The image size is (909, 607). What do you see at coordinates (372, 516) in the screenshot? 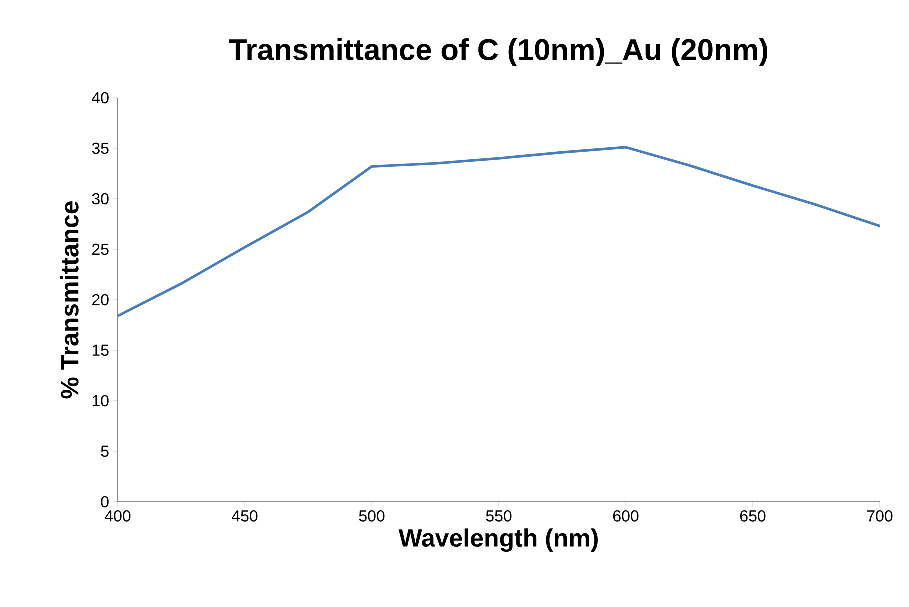
I see `x-tick-label: 500` at bounding box center [372, 516].